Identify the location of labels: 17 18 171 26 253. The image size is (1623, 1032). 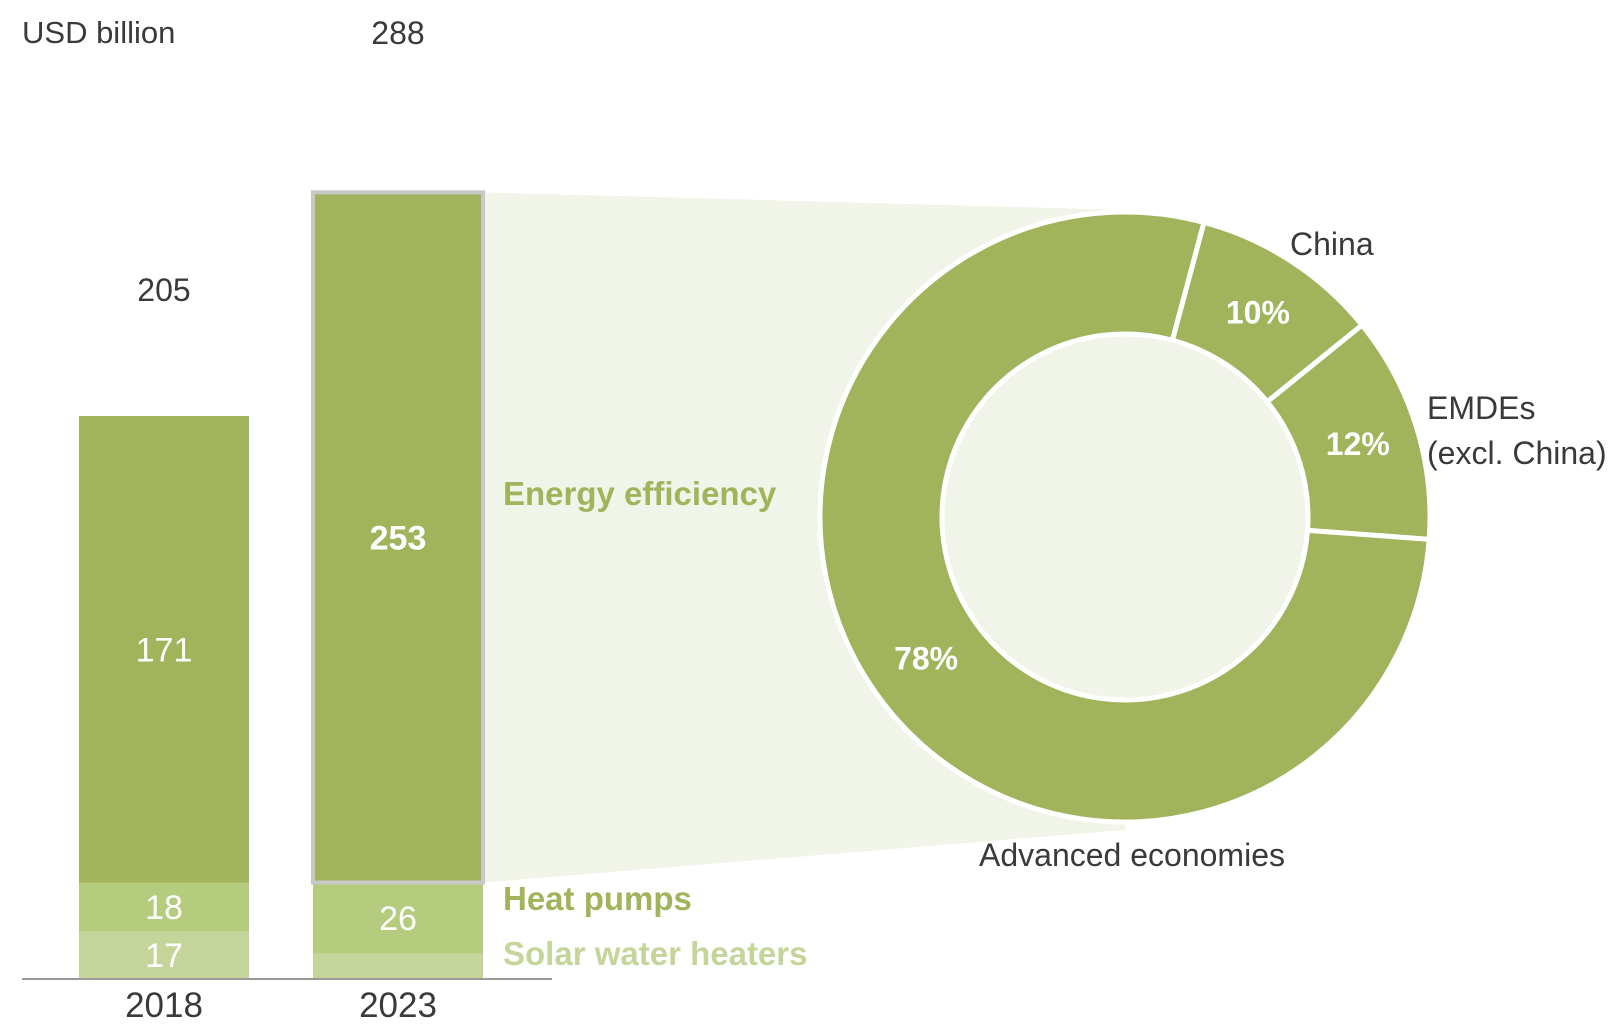
(281, 746).